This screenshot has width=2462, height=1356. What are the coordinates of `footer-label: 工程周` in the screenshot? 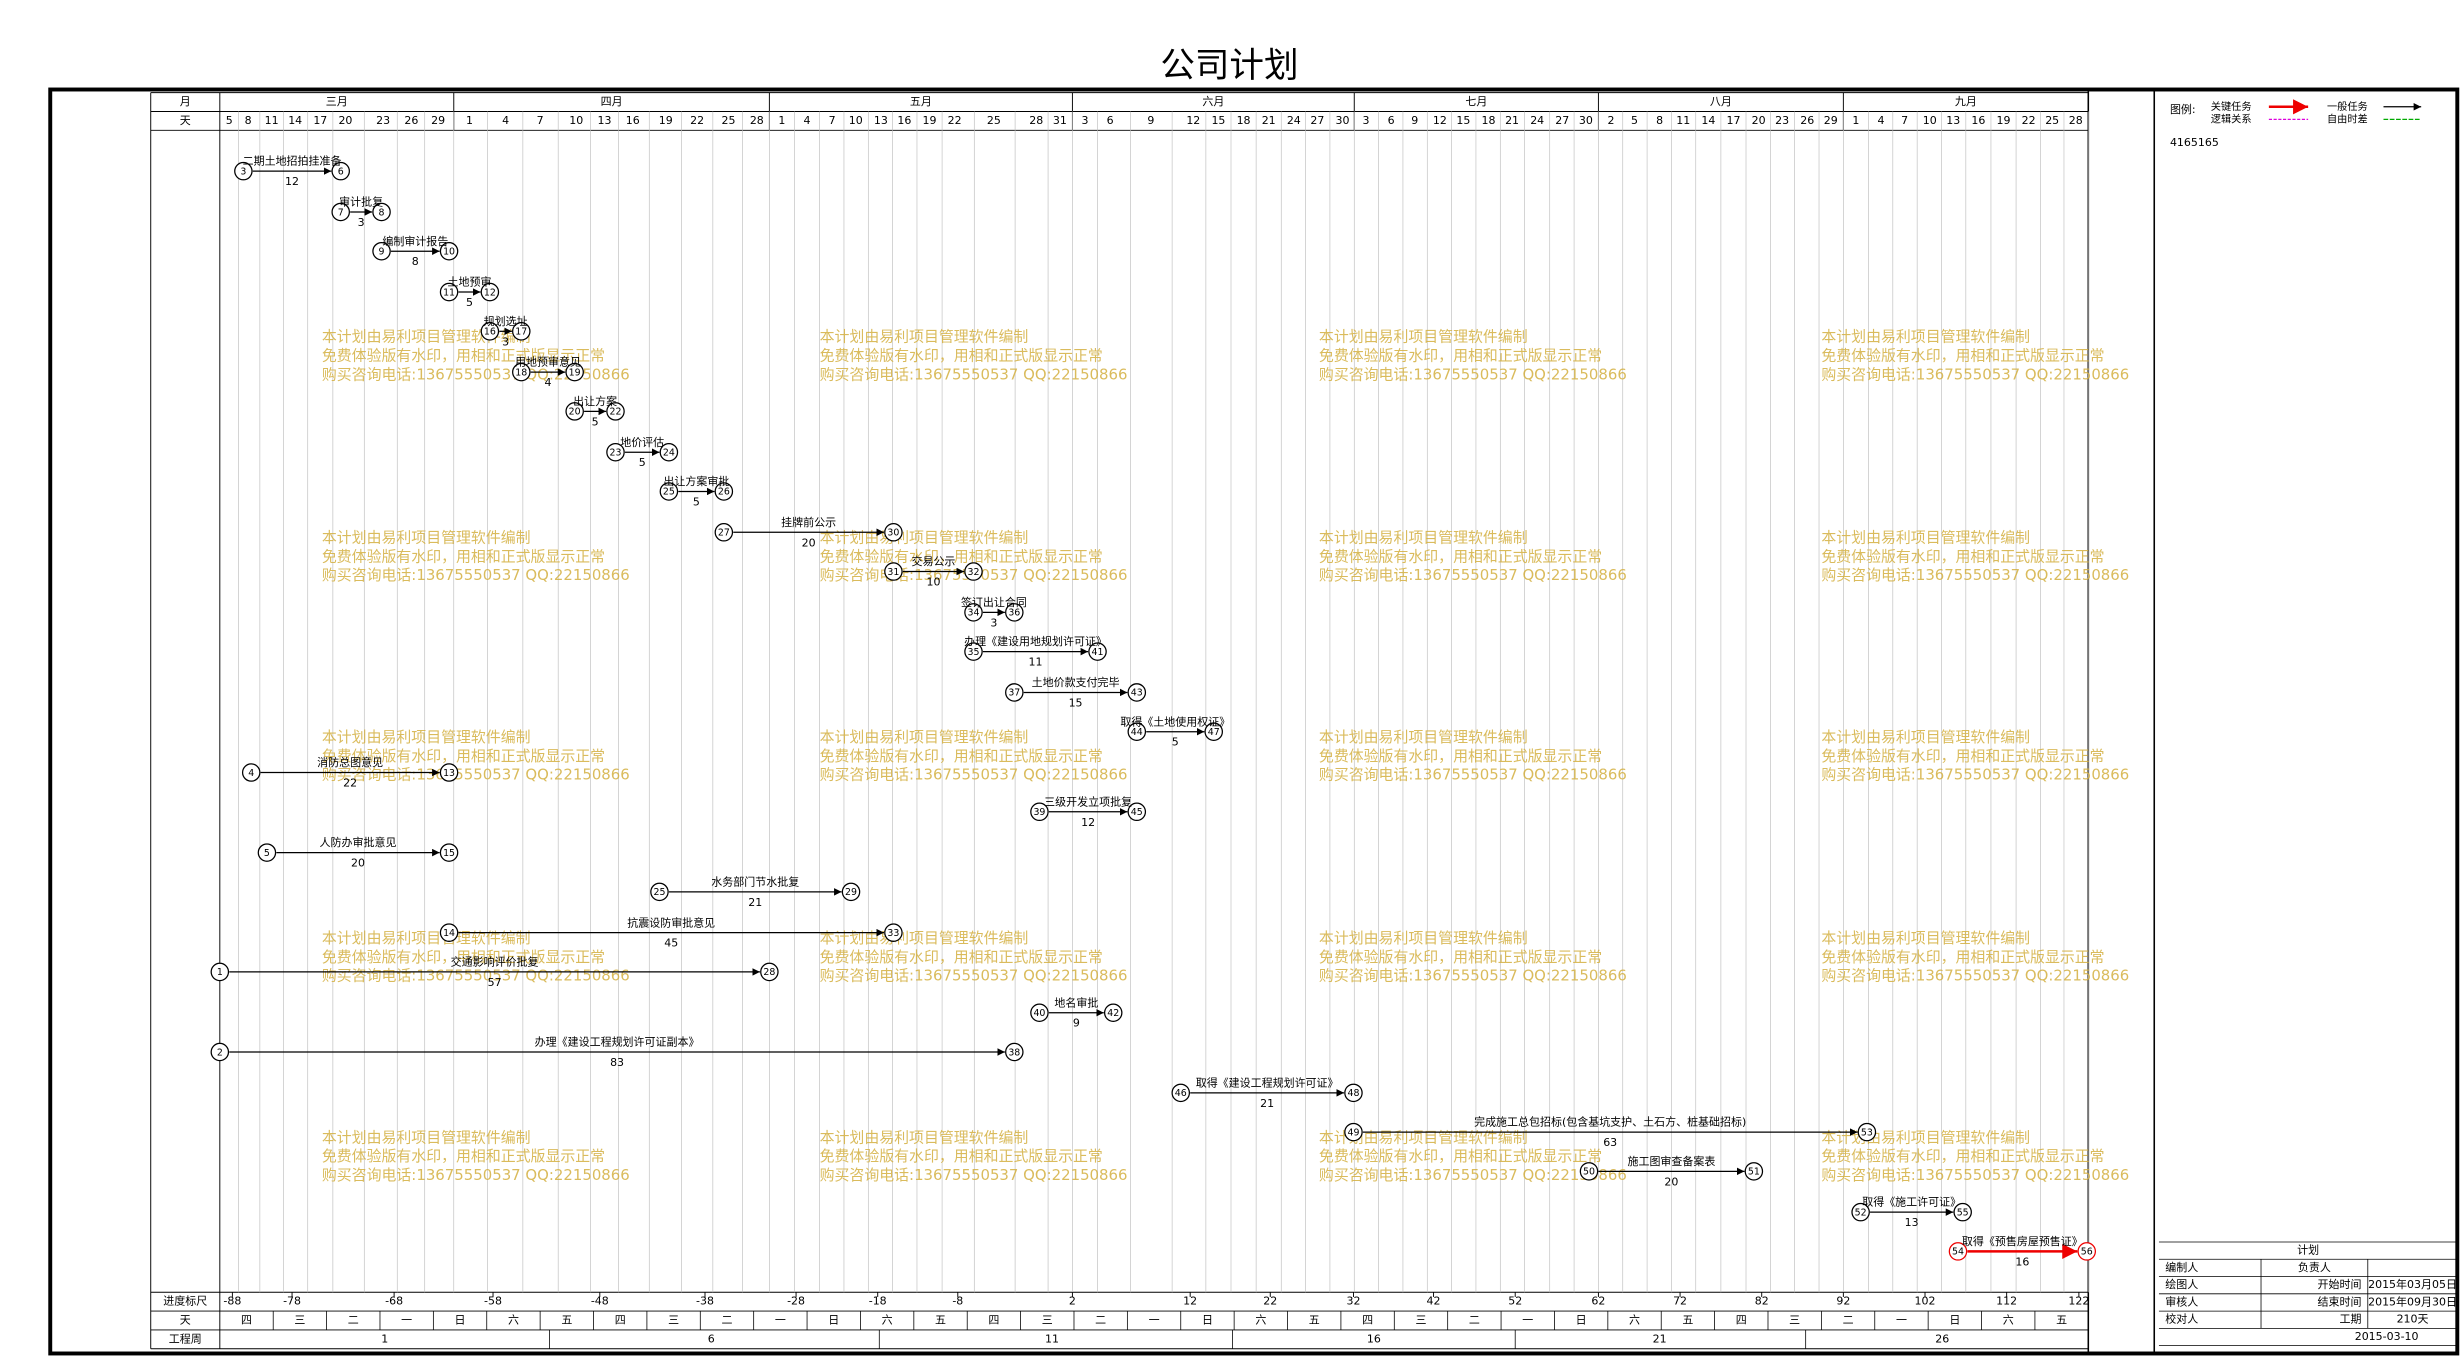 It's located at (185, 1338).